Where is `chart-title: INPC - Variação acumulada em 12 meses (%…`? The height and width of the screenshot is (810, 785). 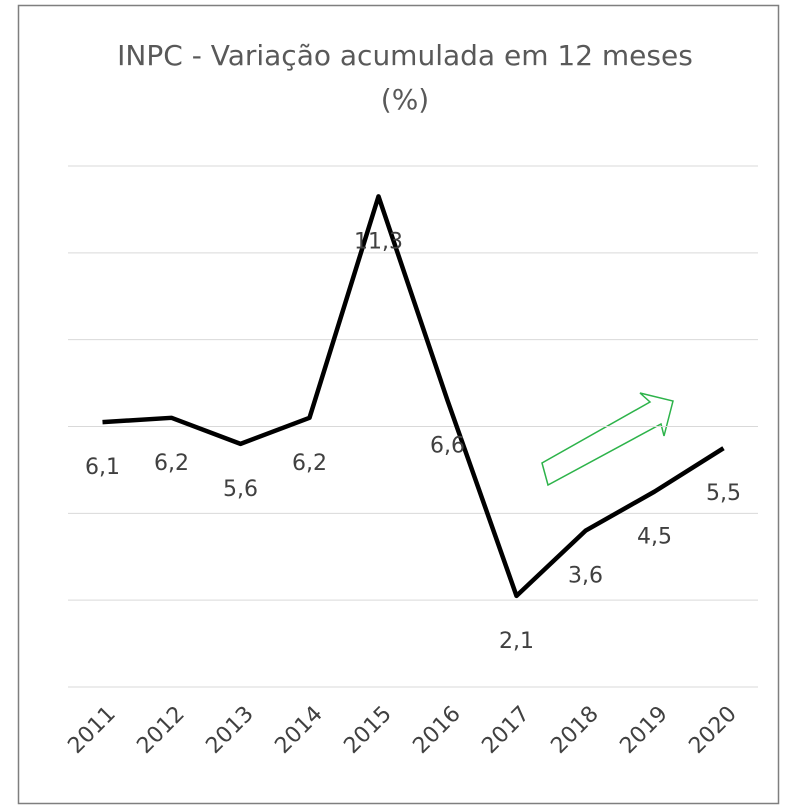
chart-title: INPC - Variação acumulada em 12 meses (%… is located at coordinates (405, 77).